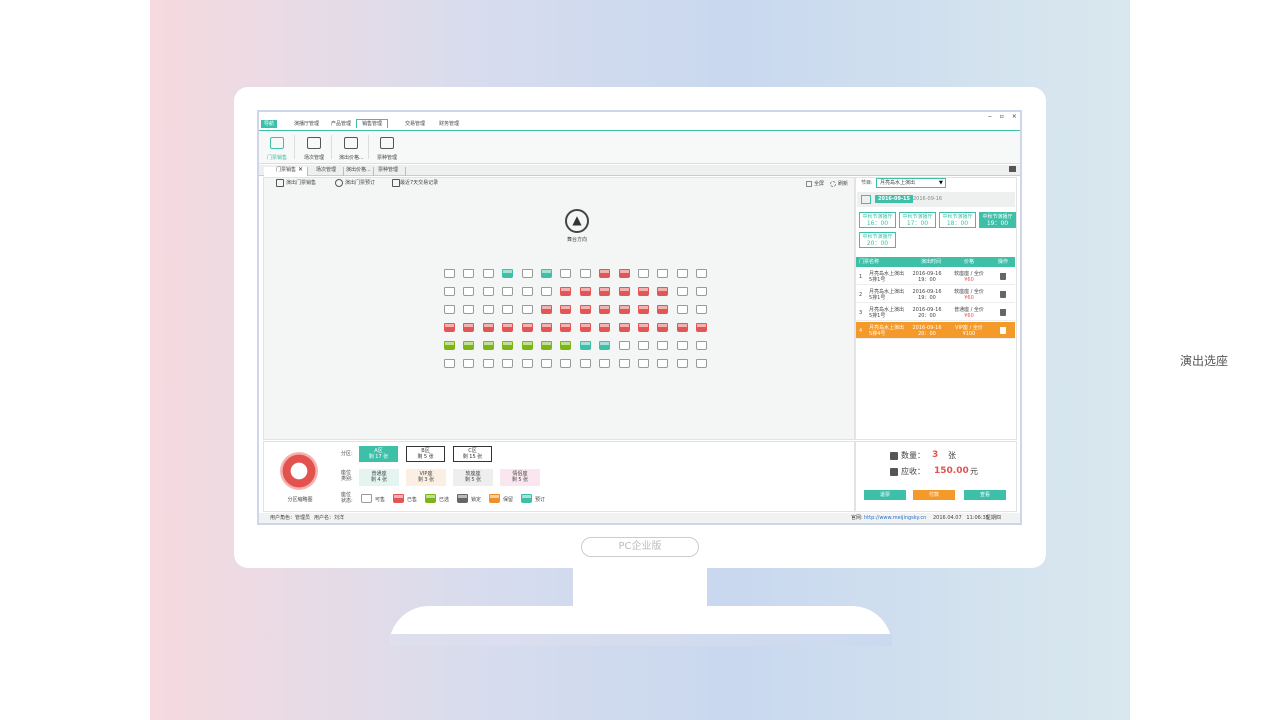  Describe the element at coordinates (894, 199) in the screenshot. I see `date-tab: 2016-09-15` at that location.